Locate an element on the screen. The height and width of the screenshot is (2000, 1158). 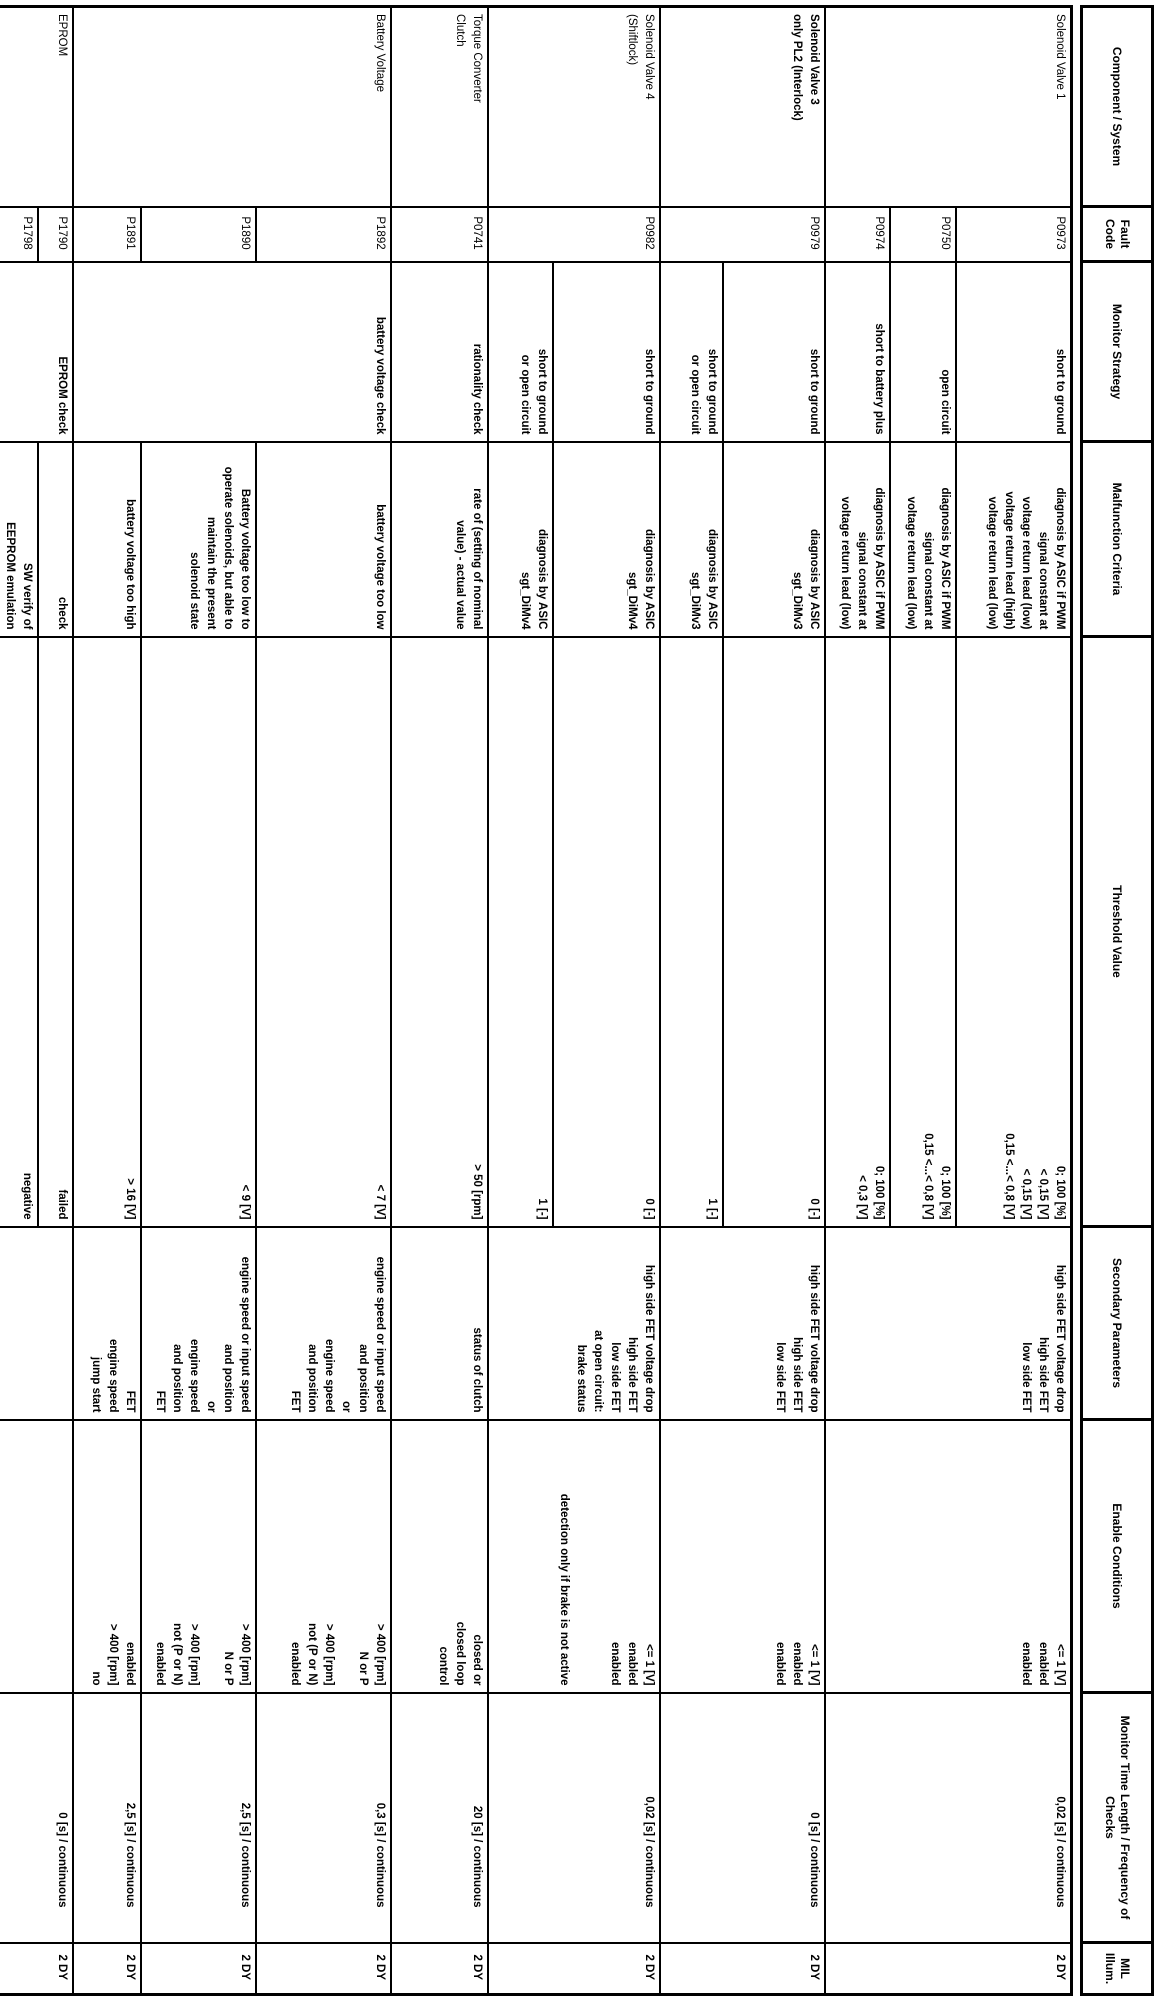
cell-time-sv3: 0 [s] / continuous is located at coordinates (743, 1817).